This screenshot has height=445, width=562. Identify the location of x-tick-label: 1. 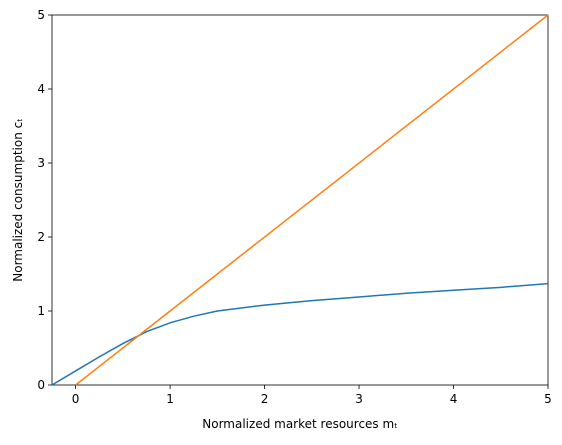
(170, 399).